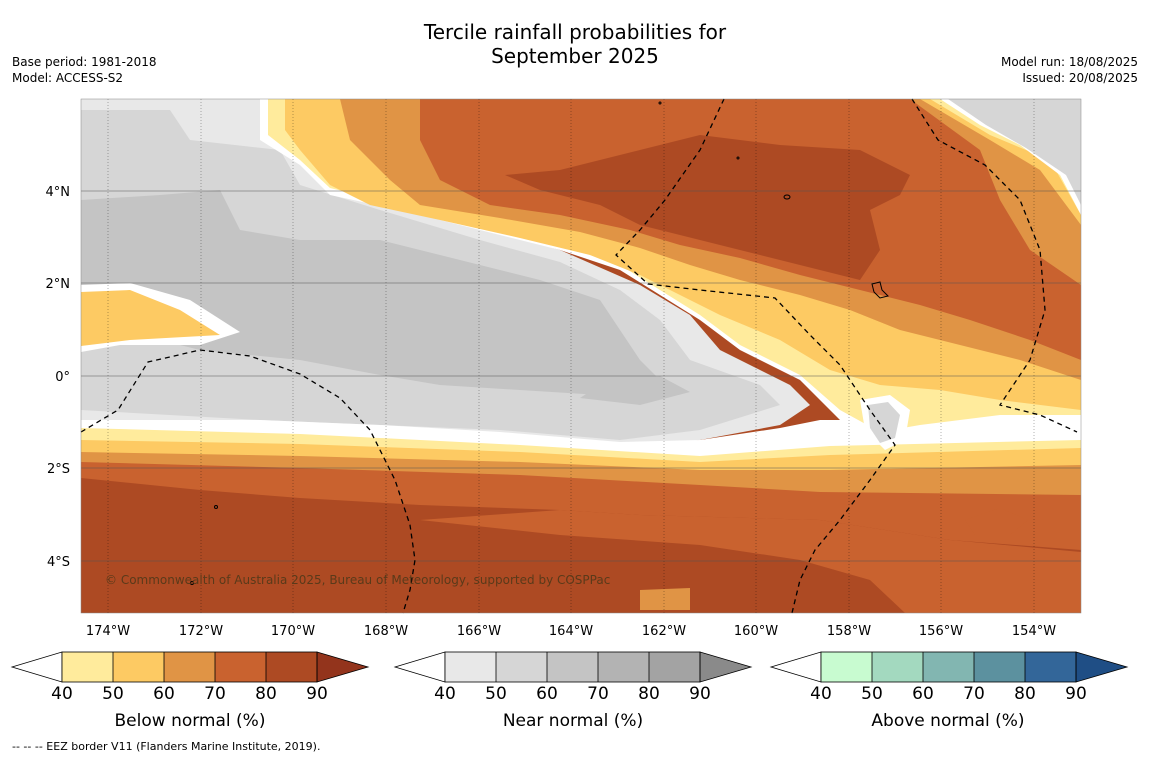 The width and height of the screenshot is (1150, 762). I want to click on colorbar-above-tick-70: 70, so click(974, 694).